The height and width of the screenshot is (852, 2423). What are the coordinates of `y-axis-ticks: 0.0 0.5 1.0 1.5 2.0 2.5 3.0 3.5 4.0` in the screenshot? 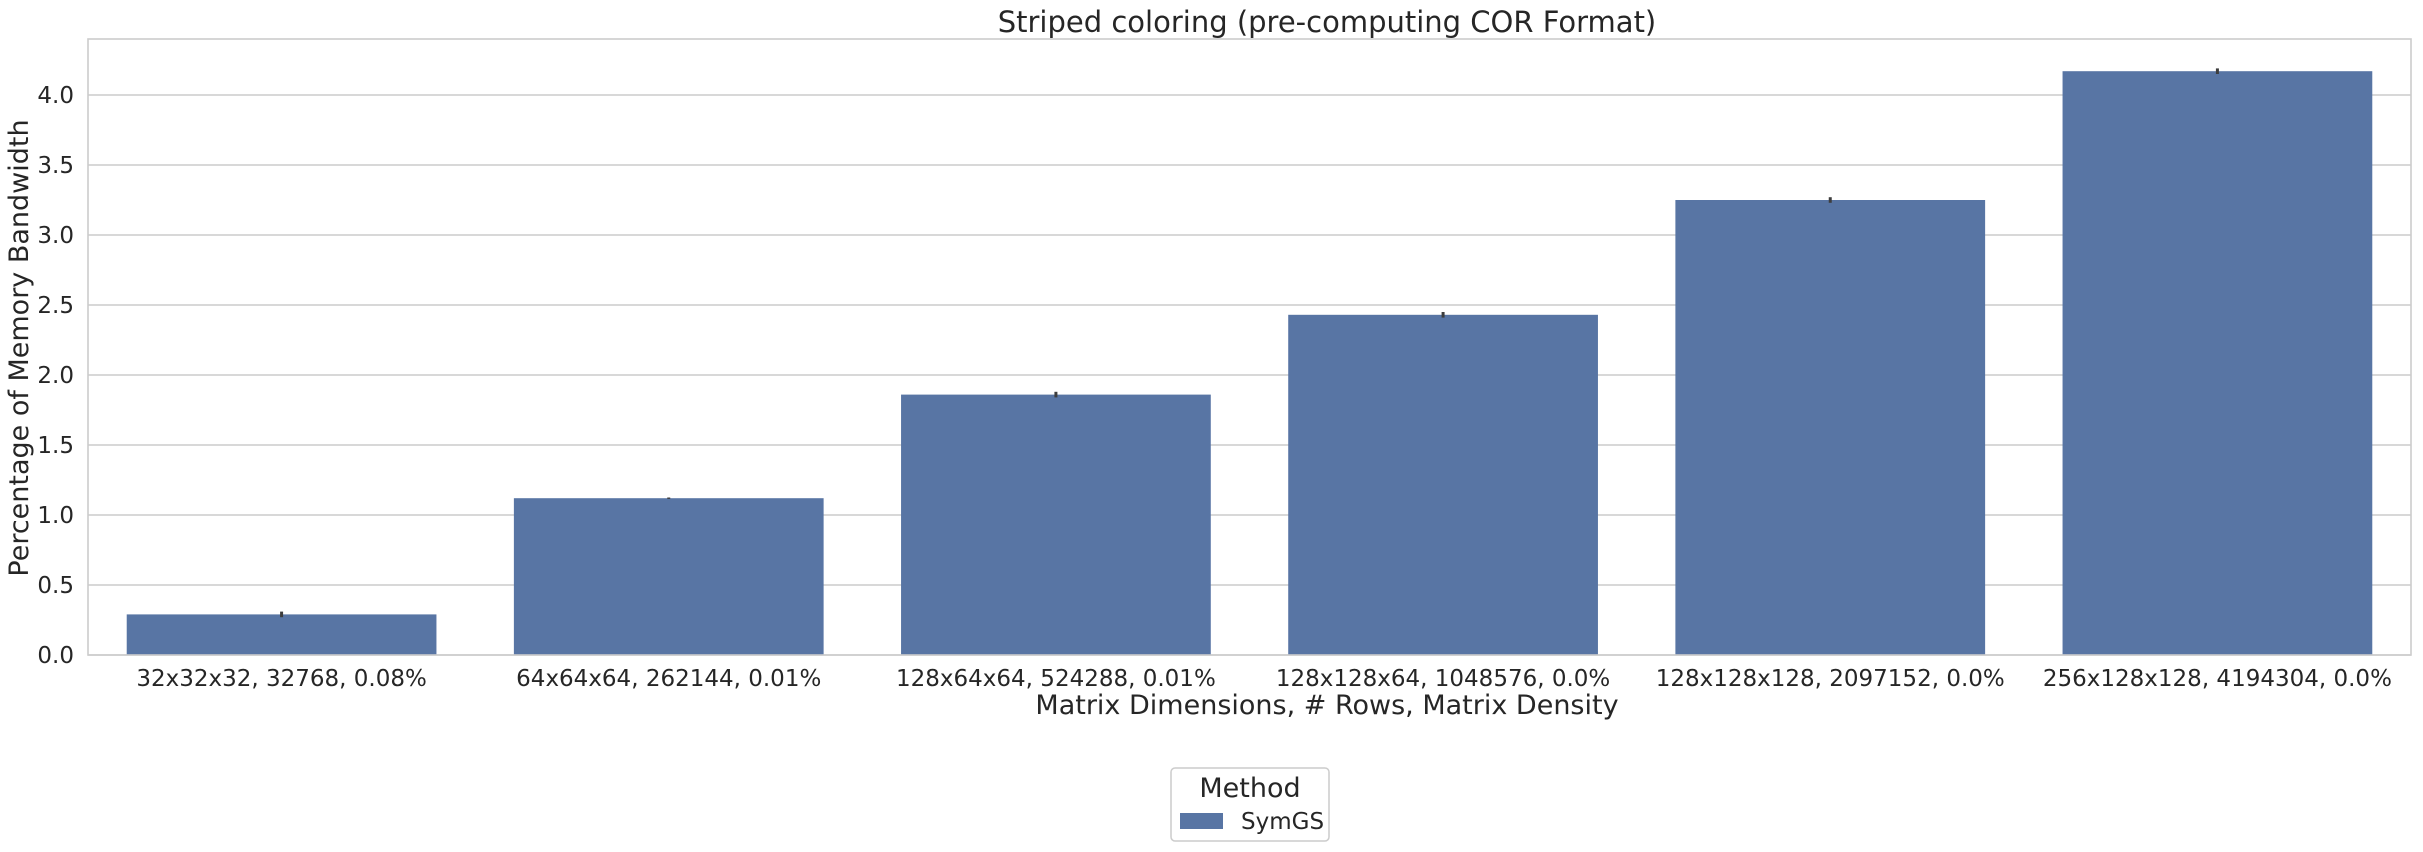 It's located at (55, 376).